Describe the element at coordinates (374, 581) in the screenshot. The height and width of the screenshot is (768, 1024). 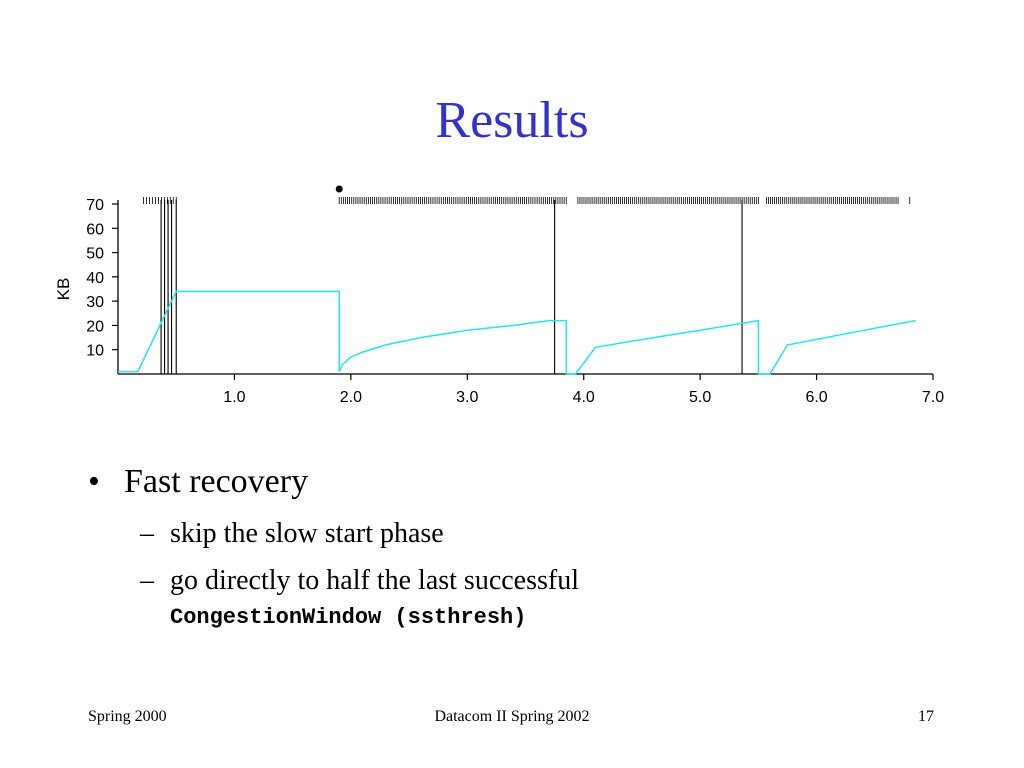
I see `sub-bullet-text: go directly to half the last successful` at that location.